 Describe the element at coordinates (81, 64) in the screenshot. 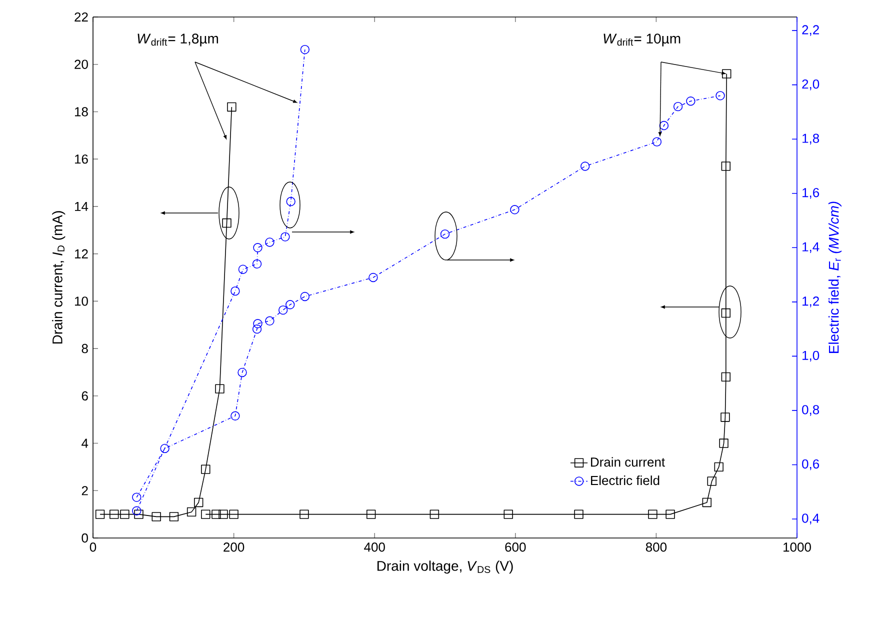

I see `y-tick-label: 20` at that location.